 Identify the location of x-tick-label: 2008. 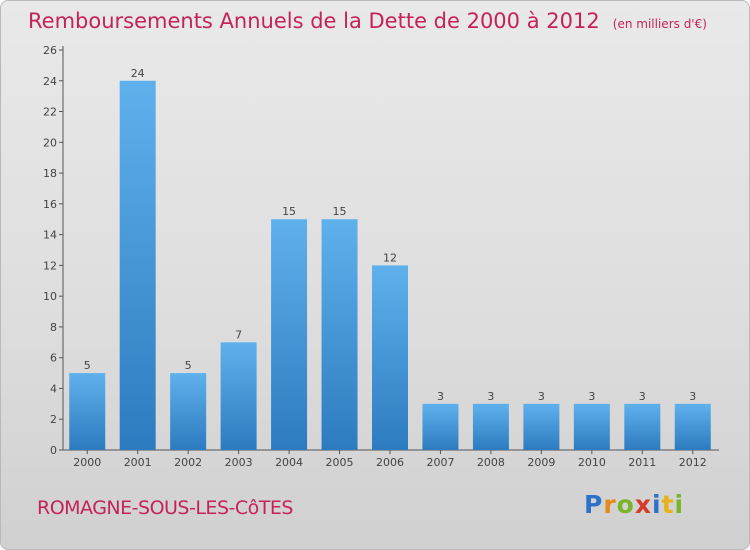
(491, 462).